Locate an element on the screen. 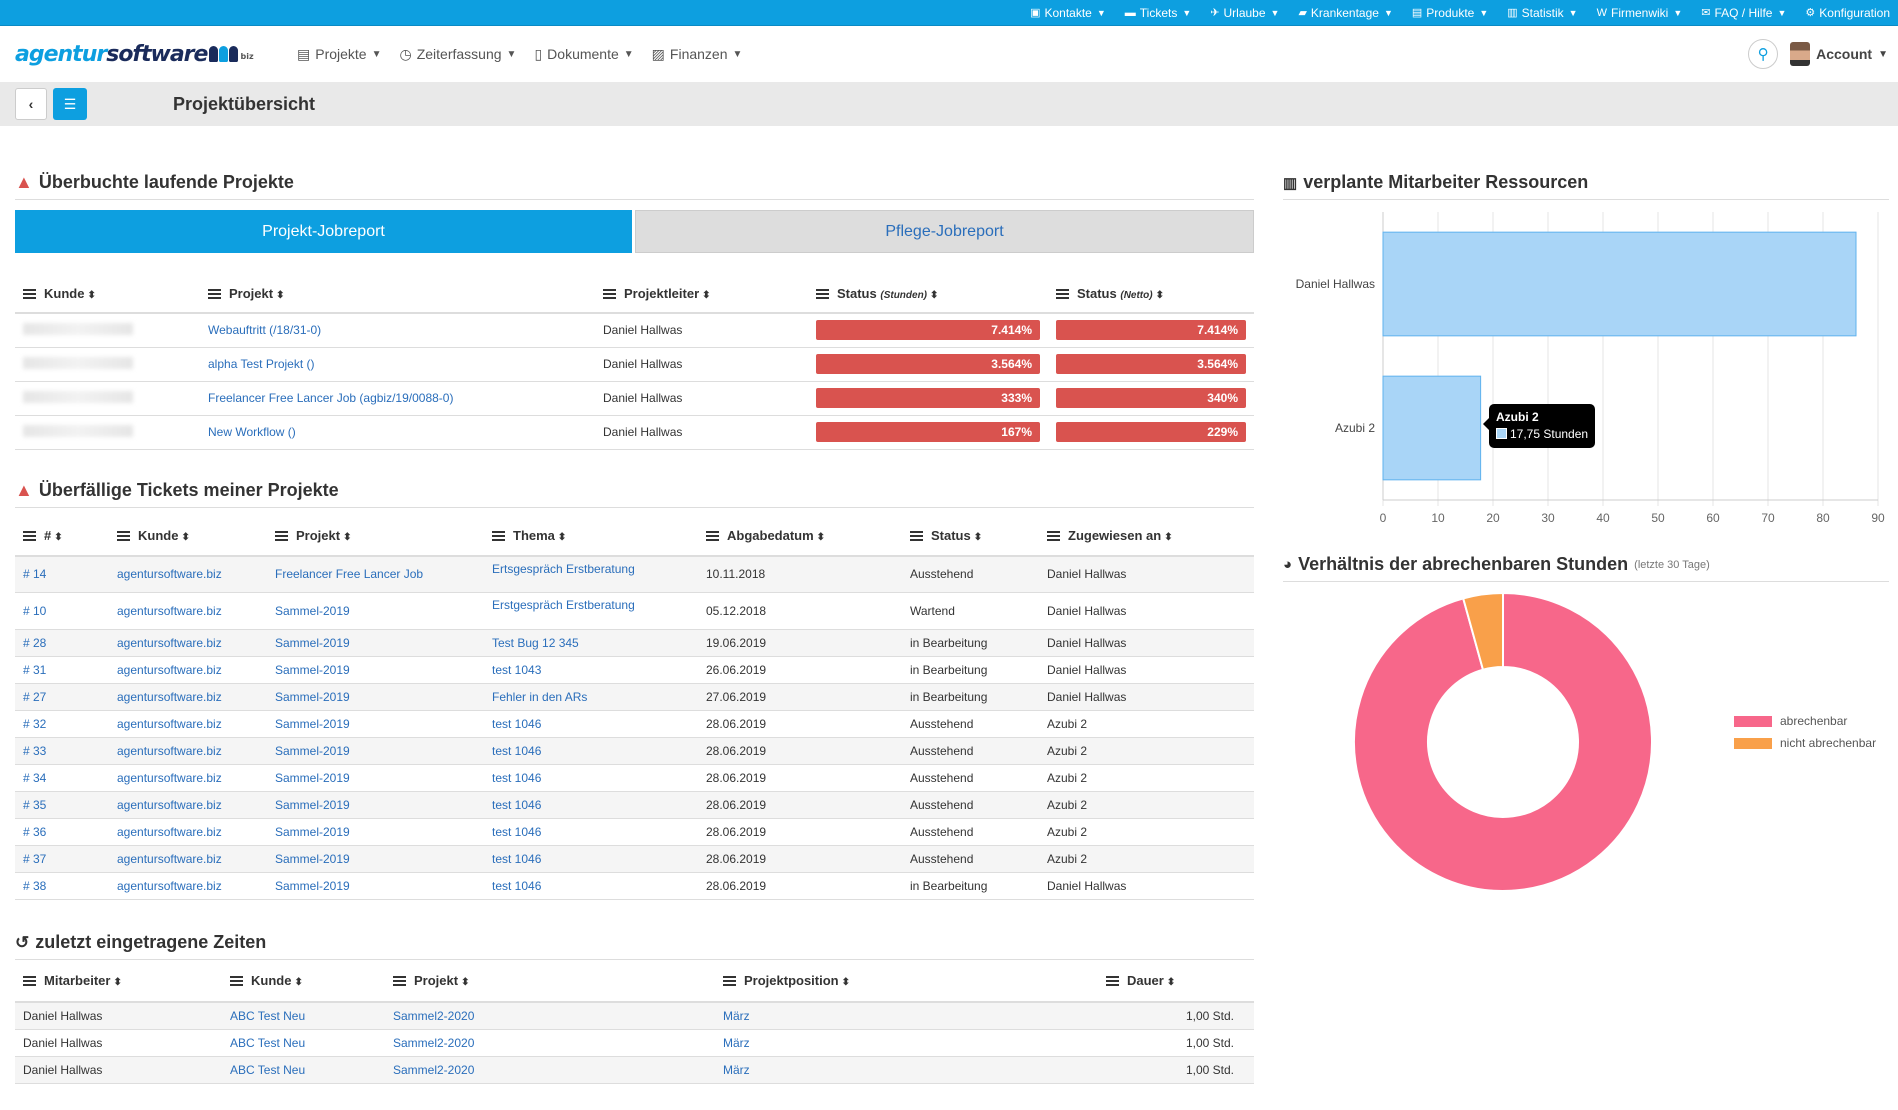 The image size is (1898, 1110). ticket-number-link: # 10 is located at coordinates (35, 611).